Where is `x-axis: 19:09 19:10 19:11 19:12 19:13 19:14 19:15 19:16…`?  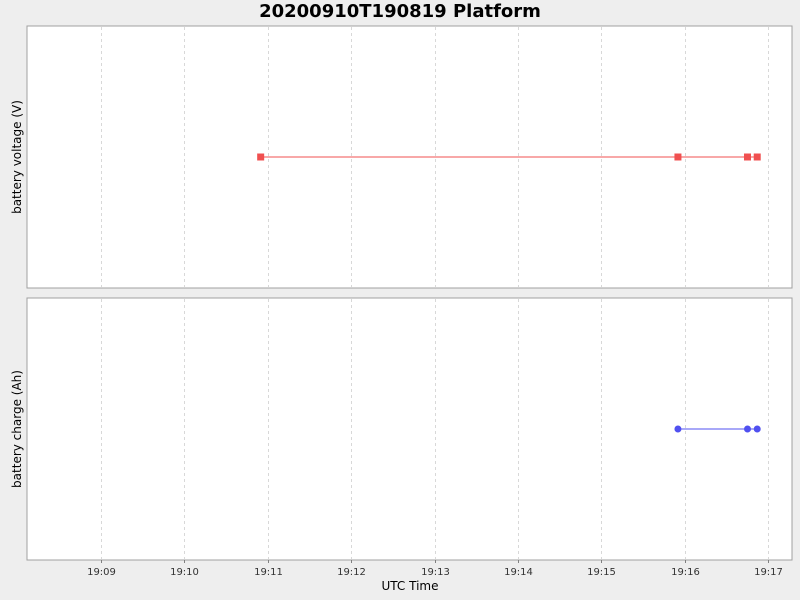
x-axis: 19:09 19:10 19:11 19:12 19:13 19:14 19:15 19:16… is located at coordinates (435, 576).